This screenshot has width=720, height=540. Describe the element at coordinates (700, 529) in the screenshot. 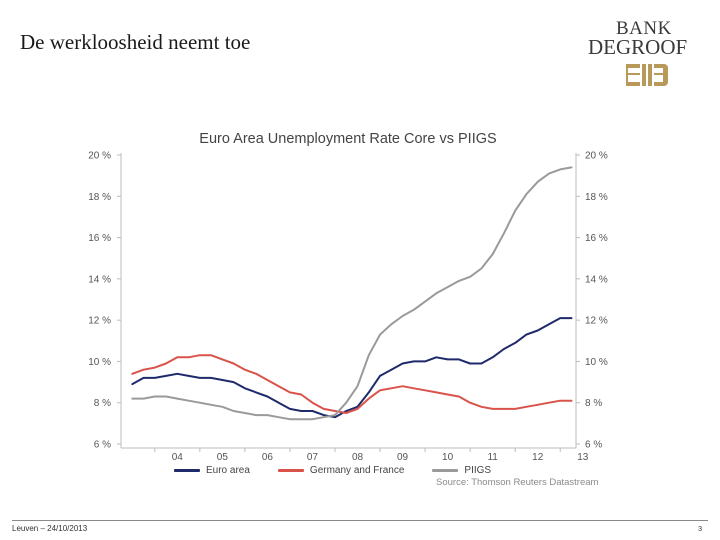

I see `page-number: 3` at that location.